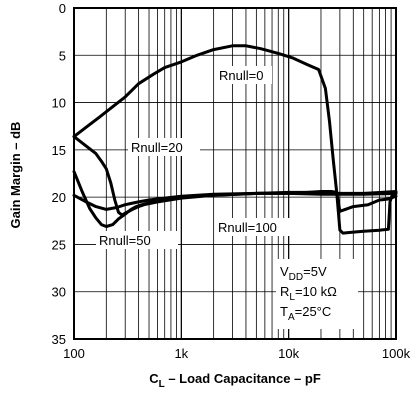  Describe the element at coordinates (74, 353) in the screenshot. I see `x-tick-label: 100` at that location.